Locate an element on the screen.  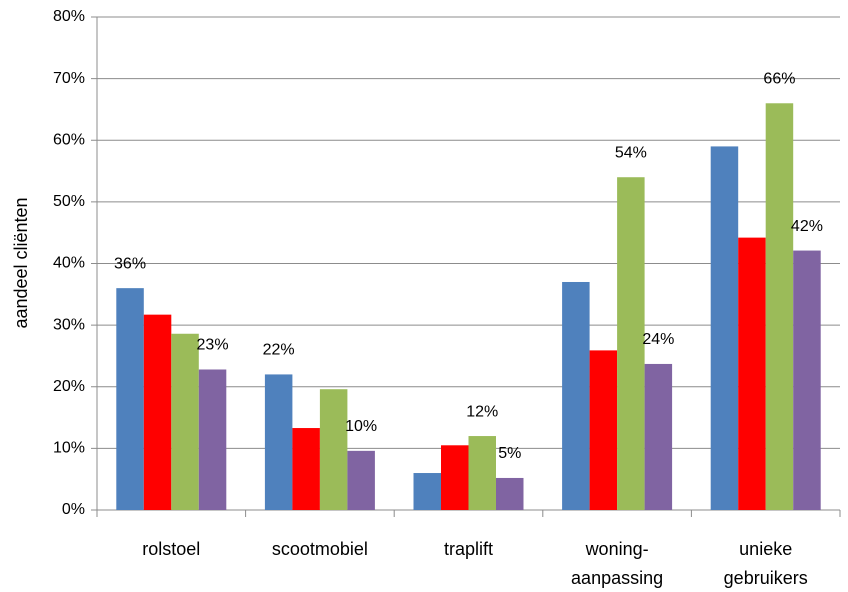
data-label: 5% is located at coordinates (509, 453).